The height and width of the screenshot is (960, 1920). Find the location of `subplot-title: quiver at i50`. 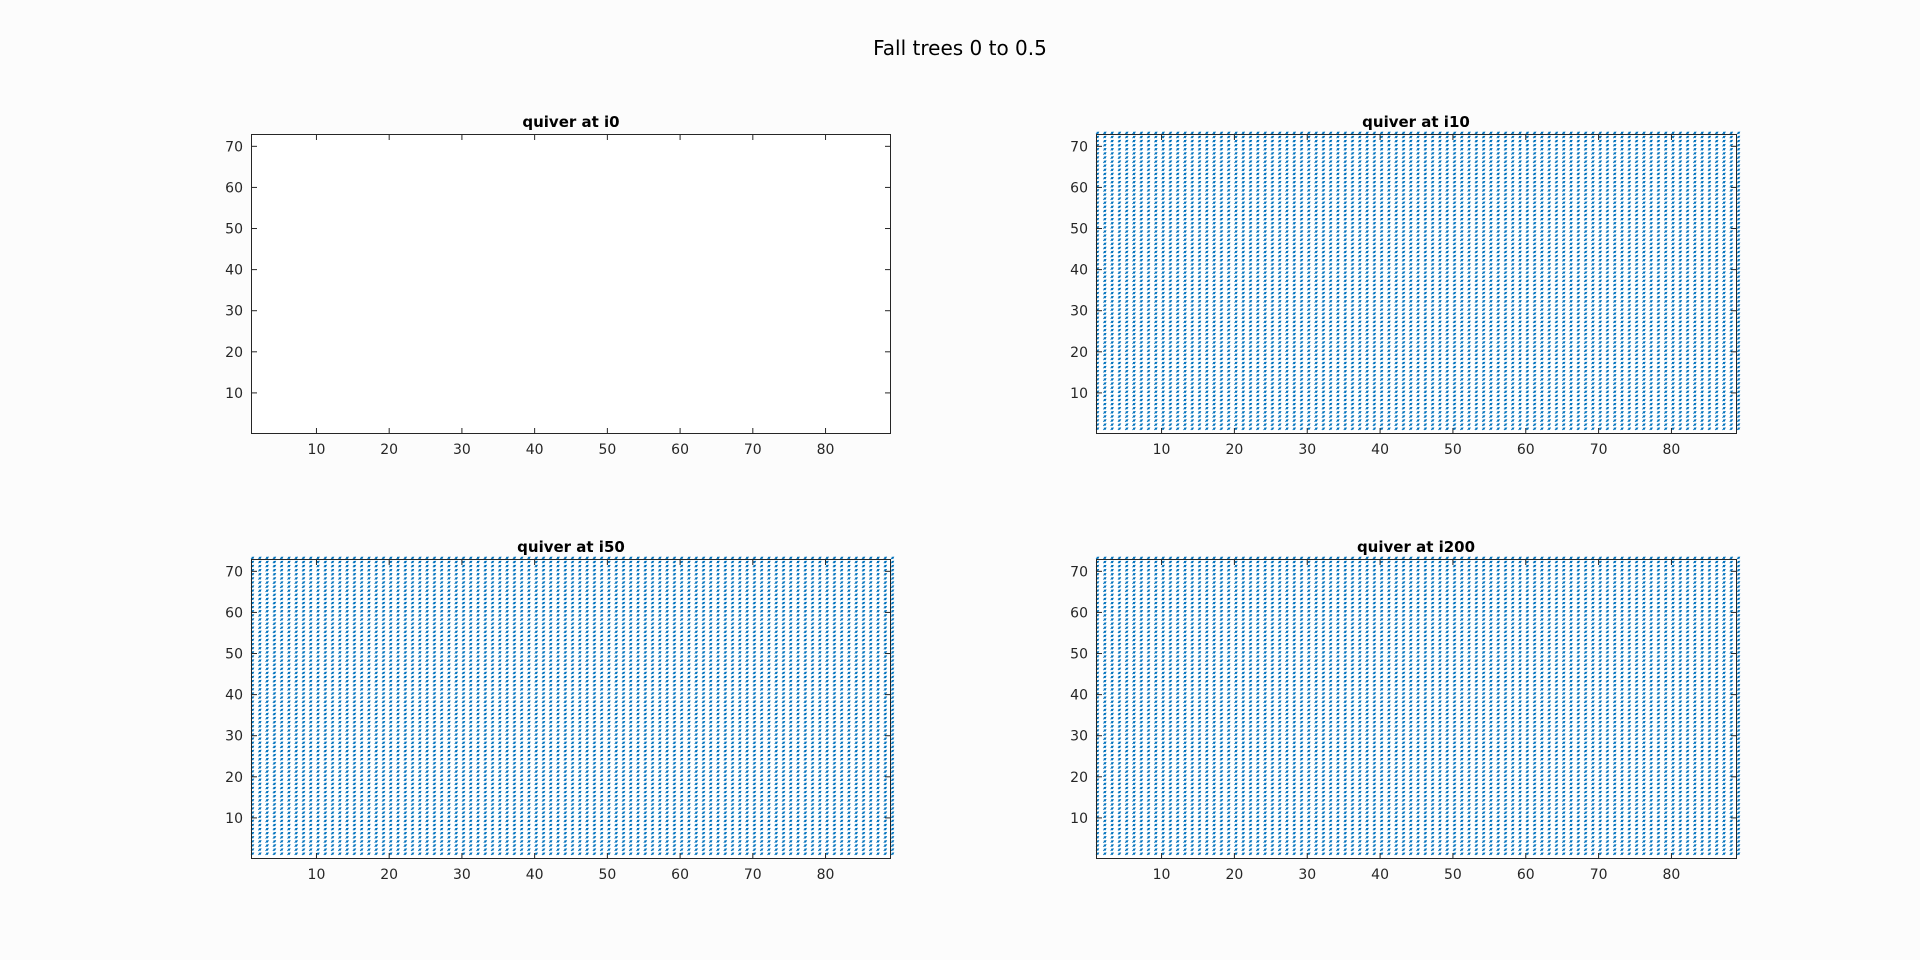

subplot-title: quiver at i50 is located at coordinates (571, 547).